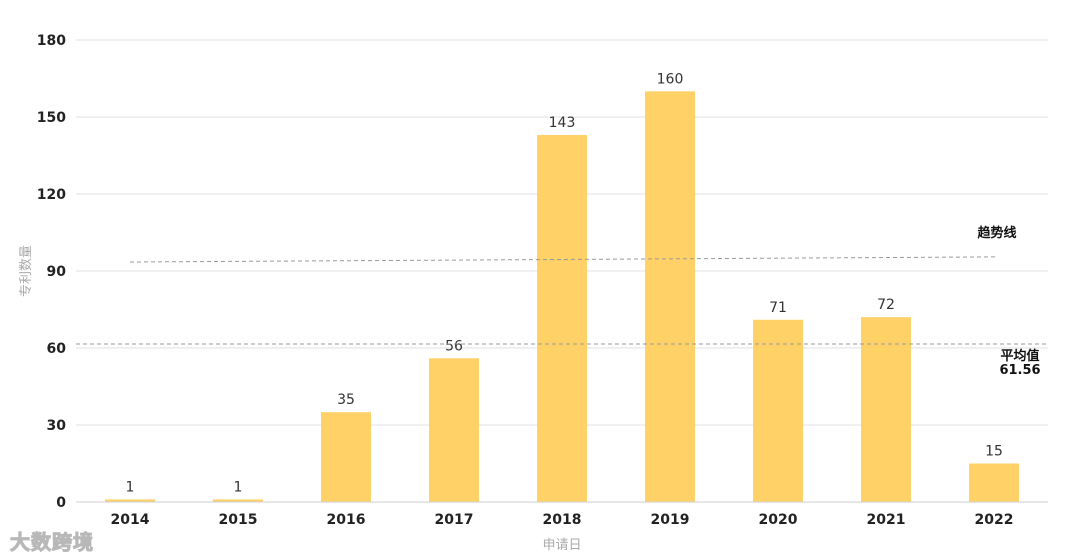  What do you see at coordinates (454, 520) in the screenshot?
I see `x-tick-label: 2017` at bounding box center [454, 520].